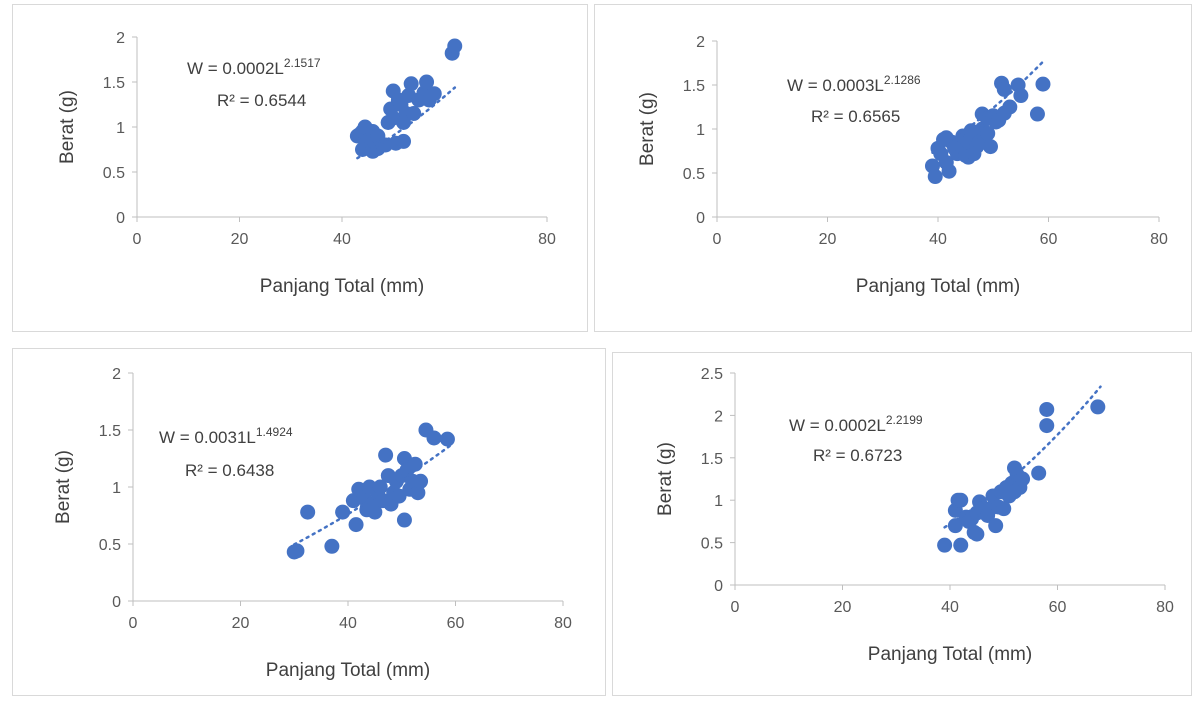  I want to click on trend-equation: W = 0.0031L1.4924, so click(226, 436).